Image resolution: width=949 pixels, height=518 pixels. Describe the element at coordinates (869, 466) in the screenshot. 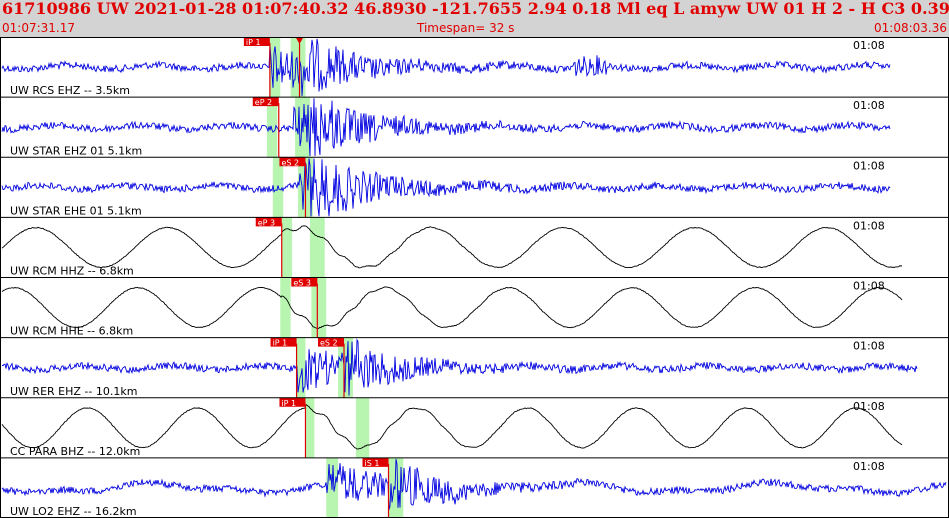

I see `trace-time-label-8: 01:08` at that location.